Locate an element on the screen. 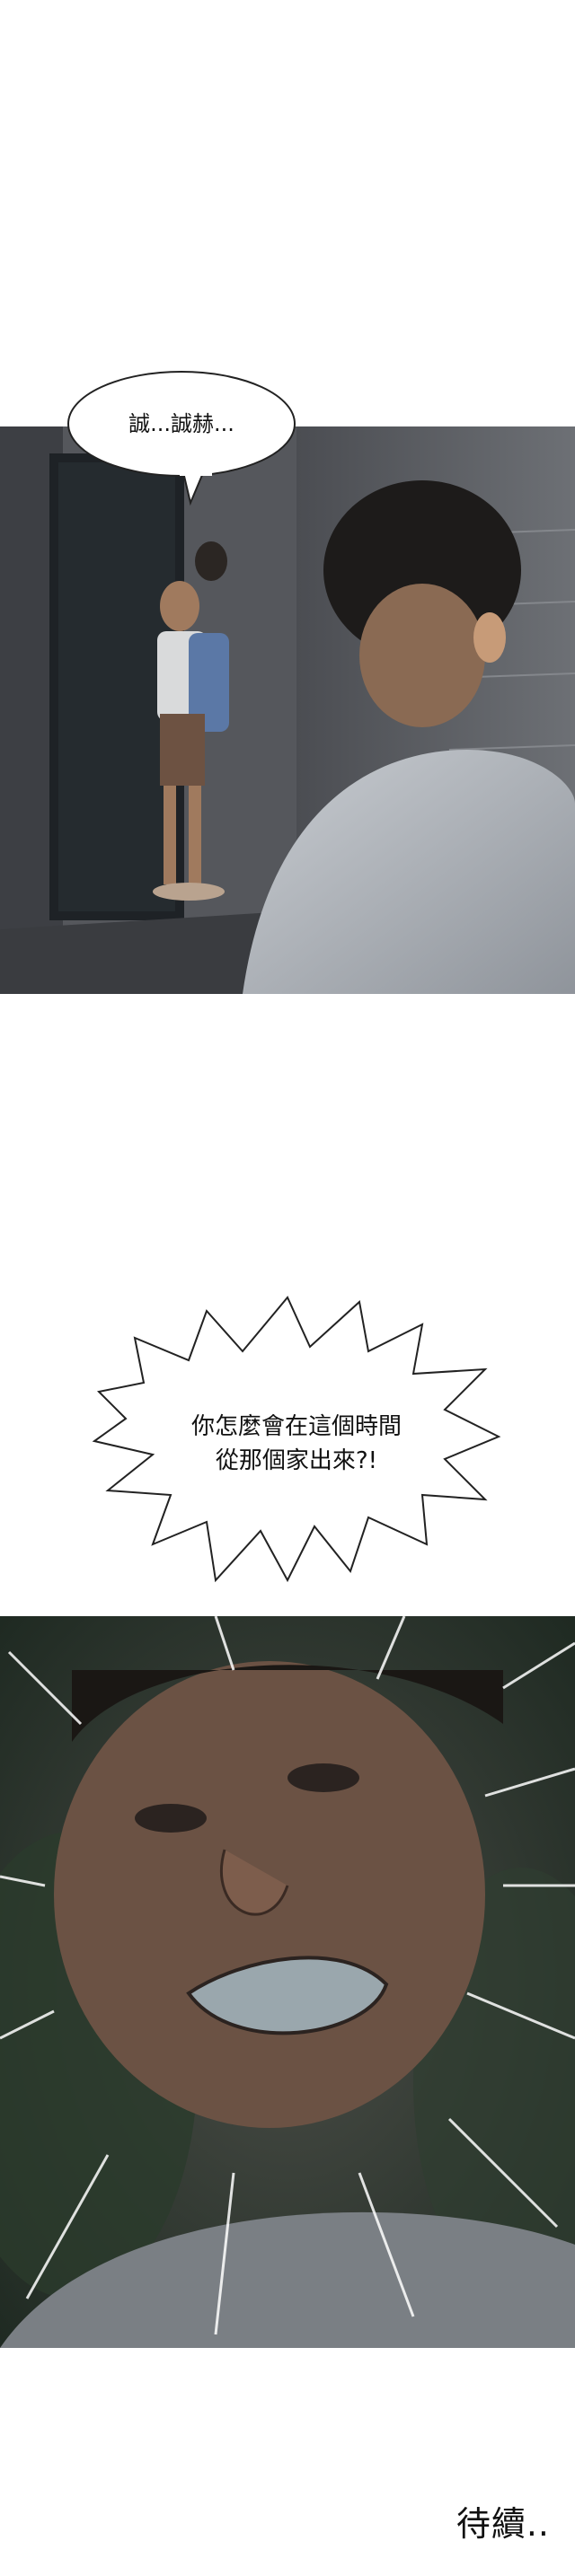  speech-bubble-shape is located at coordinates (181, 439).